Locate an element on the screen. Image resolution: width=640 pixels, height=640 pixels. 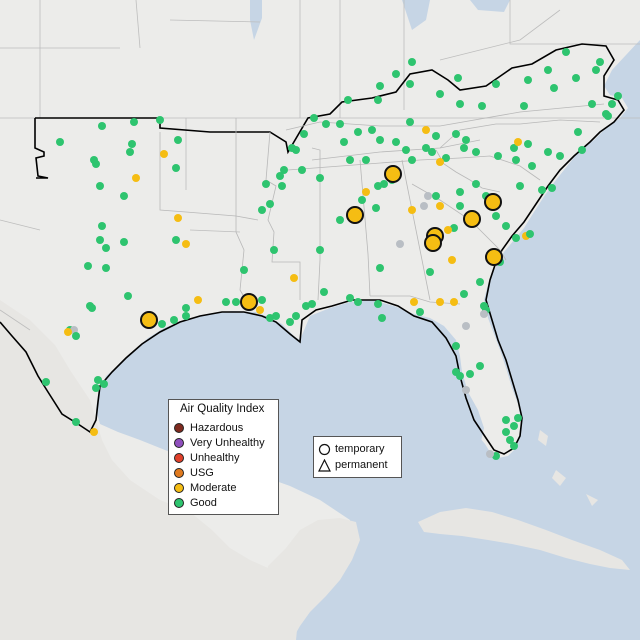
legend-label: Moderate is located at coordinates (213, 488).